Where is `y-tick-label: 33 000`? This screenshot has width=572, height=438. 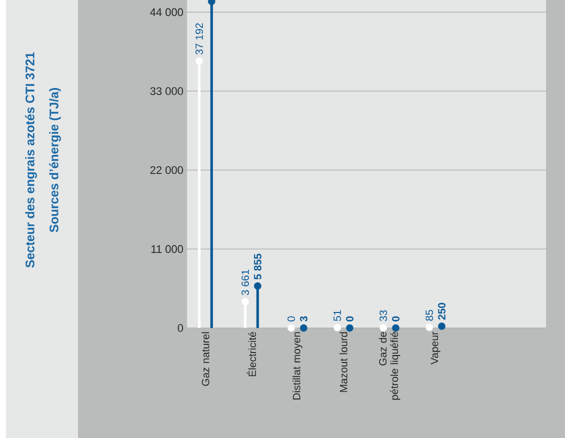 y-tick-label: 33 000 is located at coordinates (167, 91).